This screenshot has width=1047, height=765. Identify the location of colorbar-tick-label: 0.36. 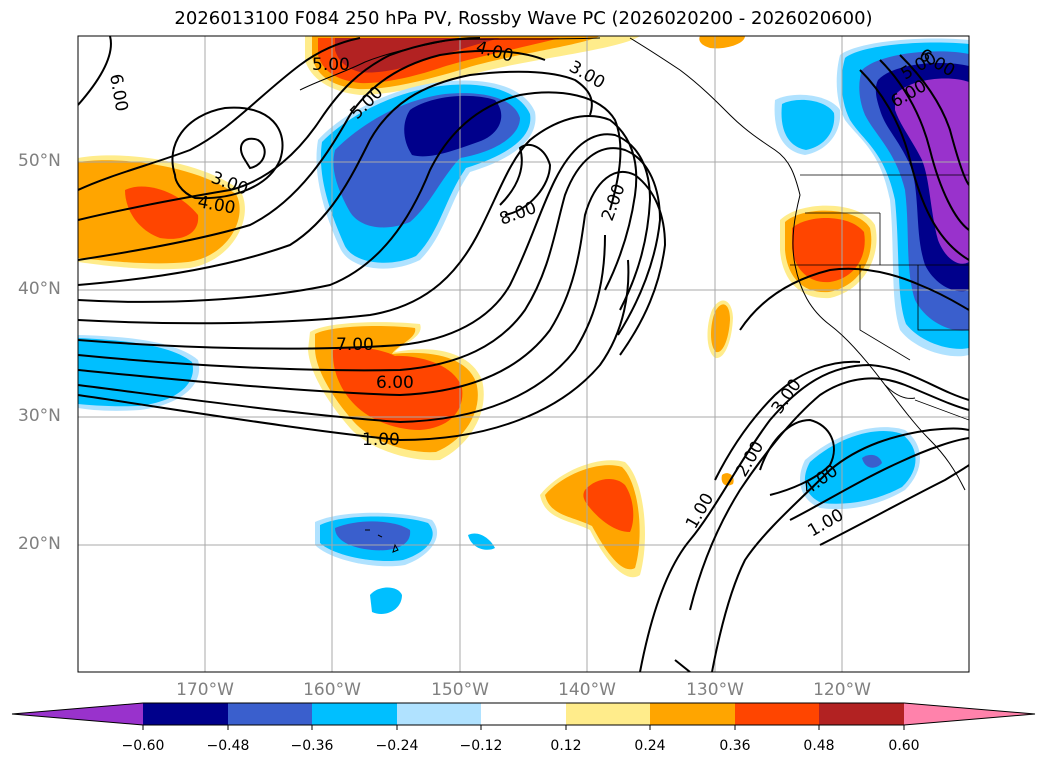
(735, 746).